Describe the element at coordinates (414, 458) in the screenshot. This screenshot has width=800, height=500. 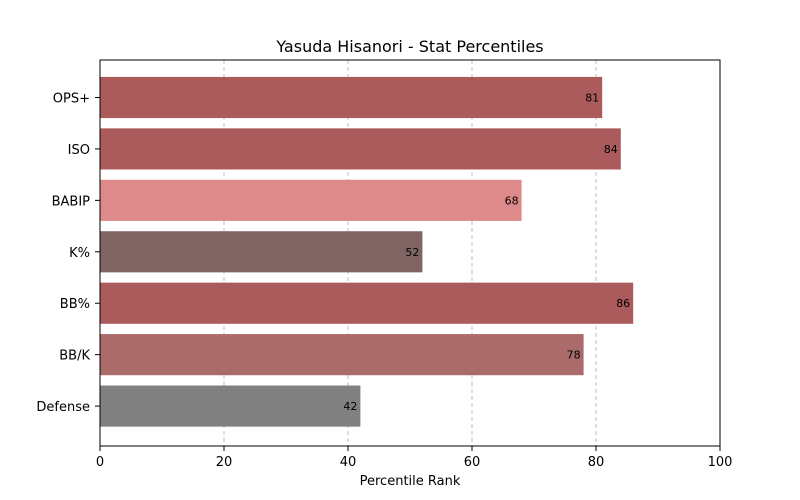
I see `x-axis-ticks: 0 20 40 60 80 100` at that location.